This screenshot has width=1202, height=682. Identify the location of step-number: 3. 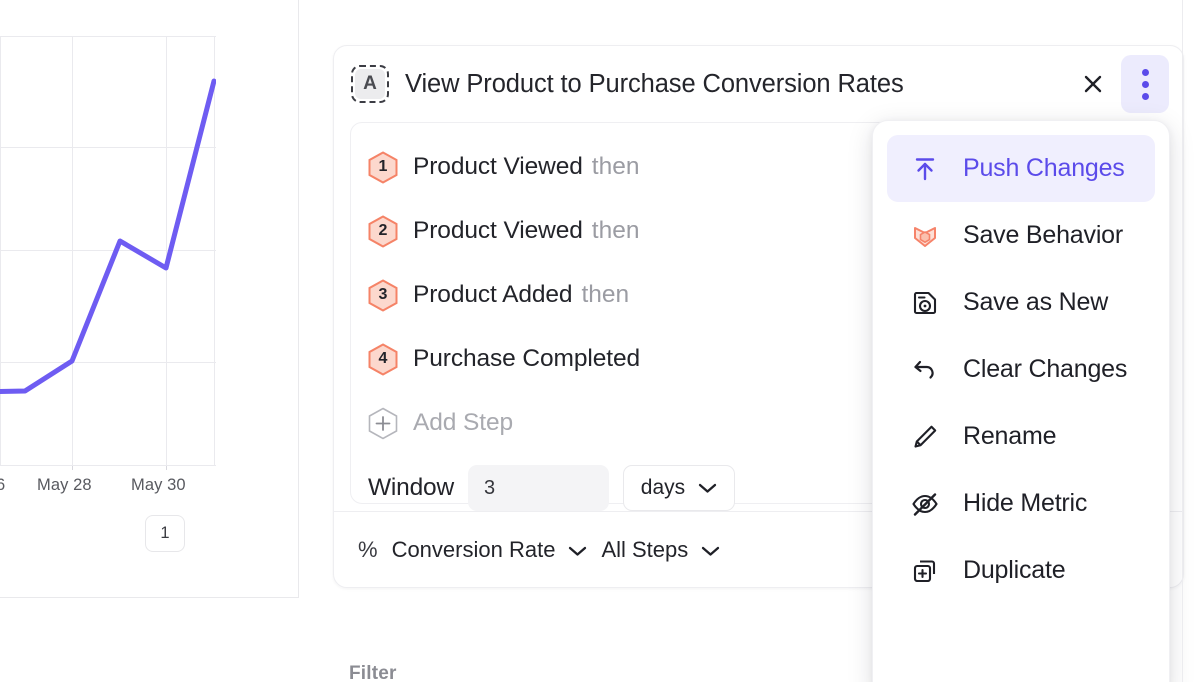
(383, 294).